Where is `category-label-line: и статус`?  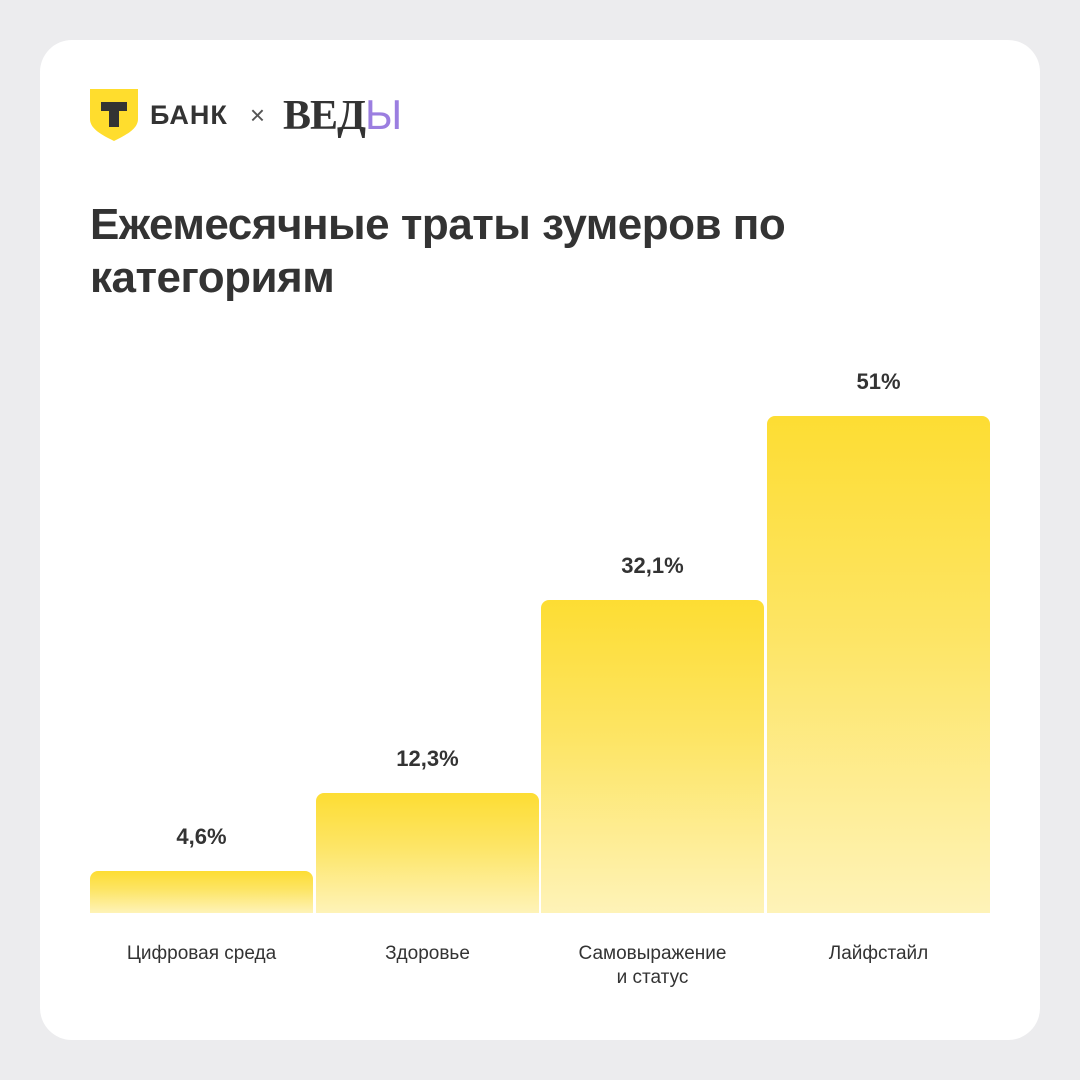 category-label-line: и статус is located at coordinates (652, 977).